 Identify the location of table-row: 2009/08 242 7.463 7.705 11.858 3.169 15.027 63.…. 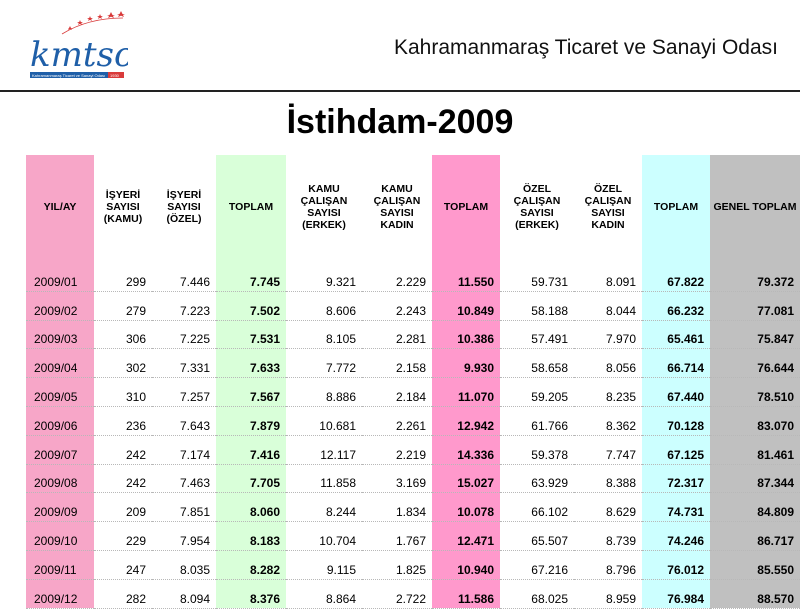
(413, 479).